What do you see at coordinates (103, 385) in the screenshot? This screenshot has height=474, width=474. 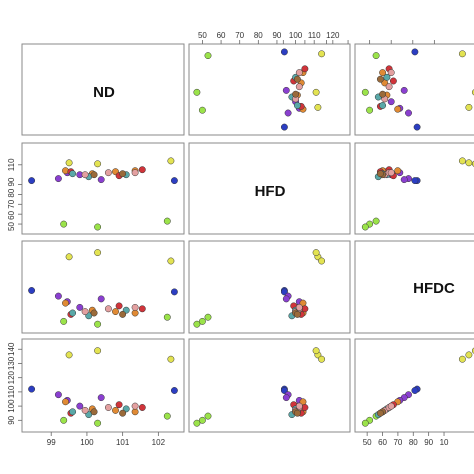 I see `panel-frame-r3-c0` at bounding box center [103, 385].